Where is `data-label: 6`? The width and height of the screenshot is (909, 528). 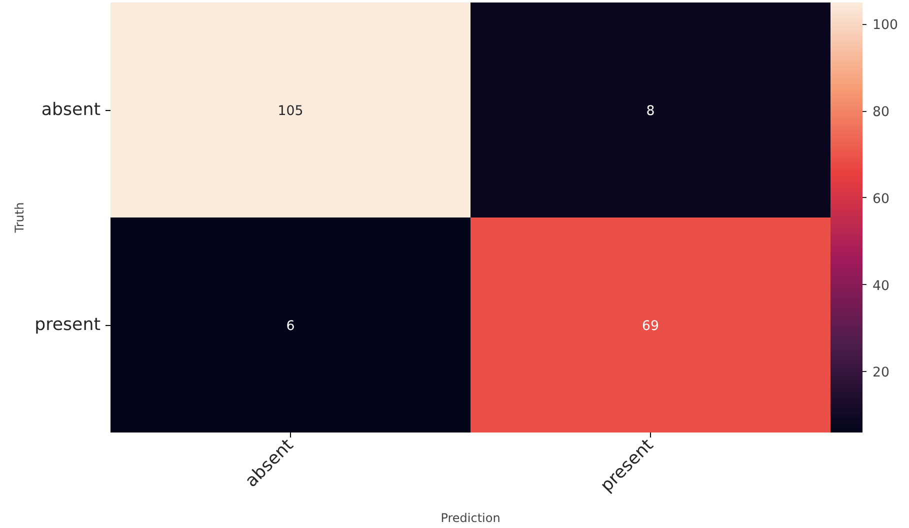 data-label: 6 is located at coordinates (290, 326).